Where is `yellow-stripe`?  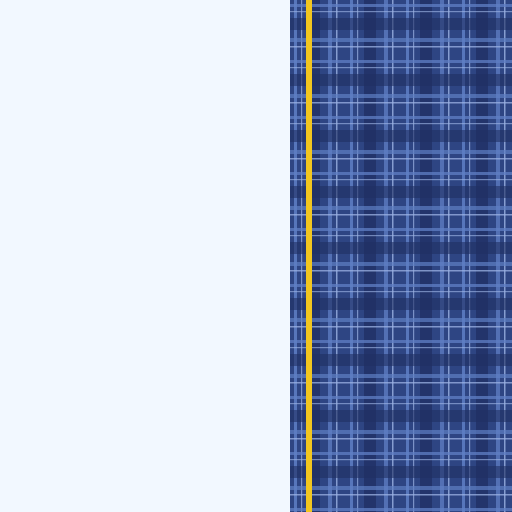
yellow-stripe is located at coordinates (309, 256).